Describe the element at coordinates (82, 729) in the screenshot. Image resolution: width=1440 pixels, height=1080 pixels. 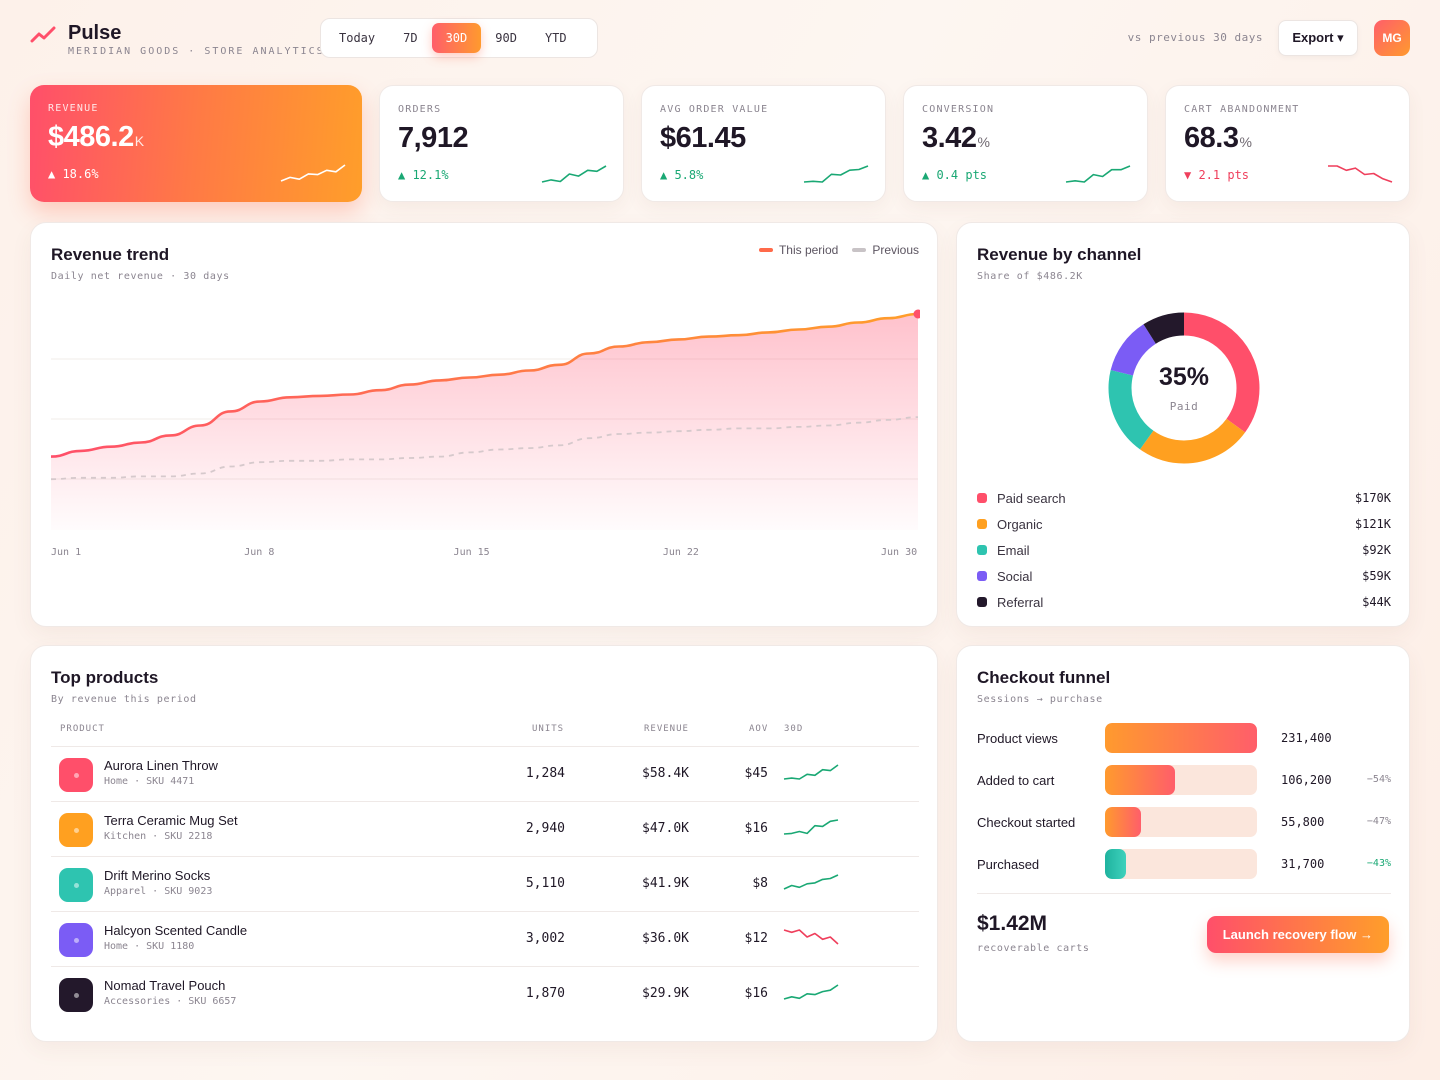
I see `column-header-product: PRODUCT` at that location.